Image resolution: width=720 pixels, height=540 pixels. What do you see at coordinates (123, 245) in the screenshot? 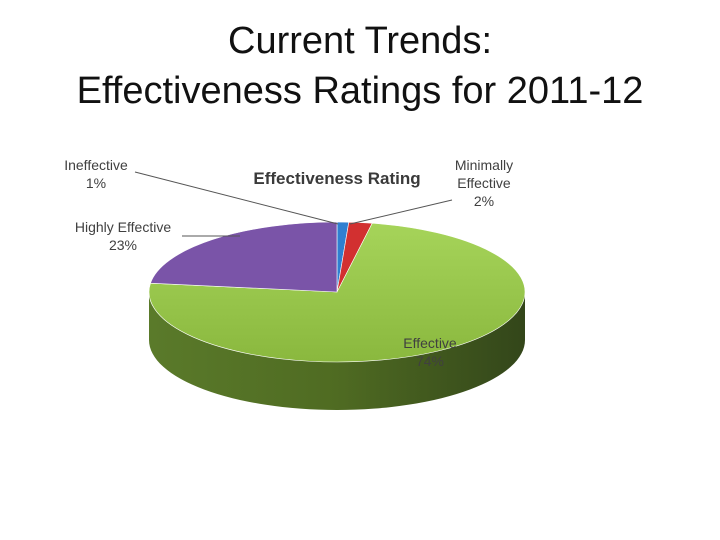
I see `slice-value-highly-effective: 23%` at bounding box center [123, 245].